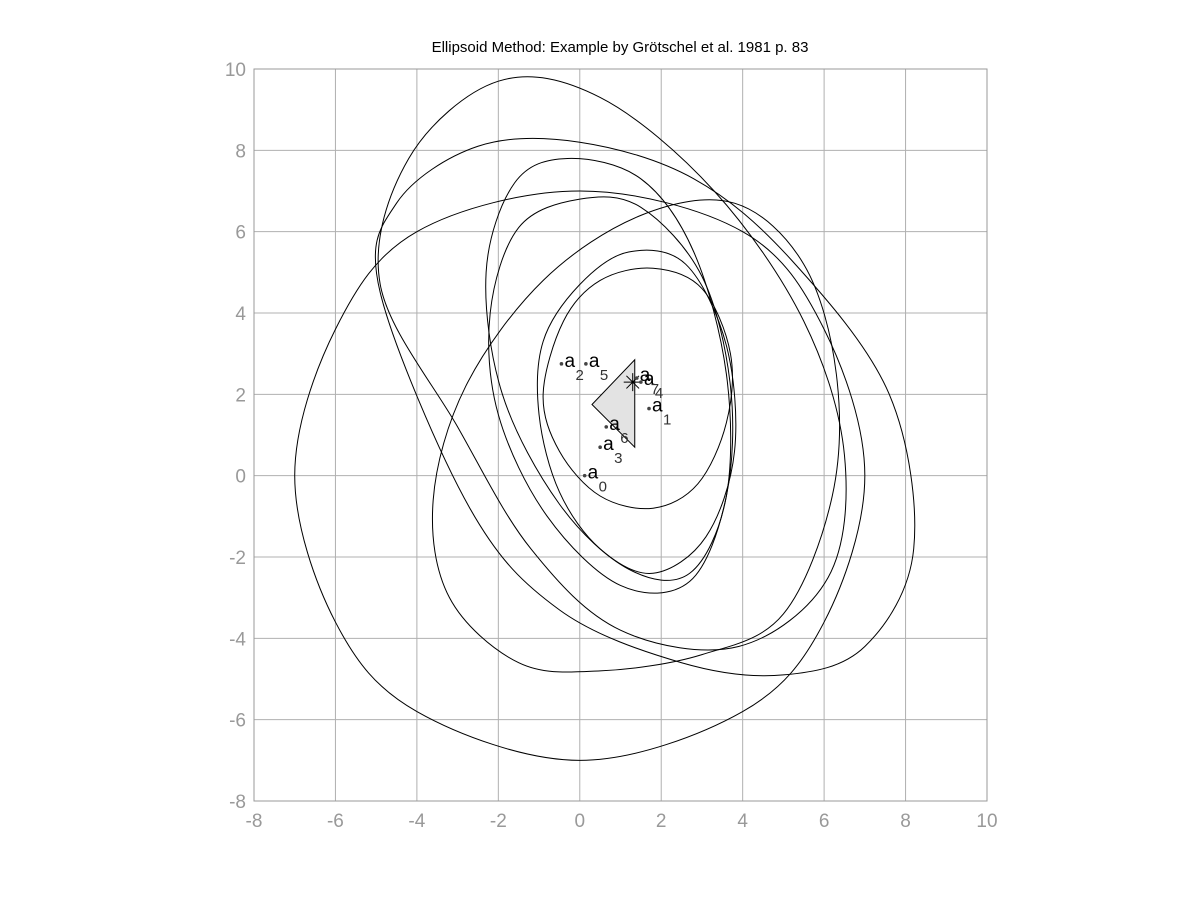 This screenshot has width=1200, height=900. I want to click on point-sub-a5: 5, so click(604, 375).